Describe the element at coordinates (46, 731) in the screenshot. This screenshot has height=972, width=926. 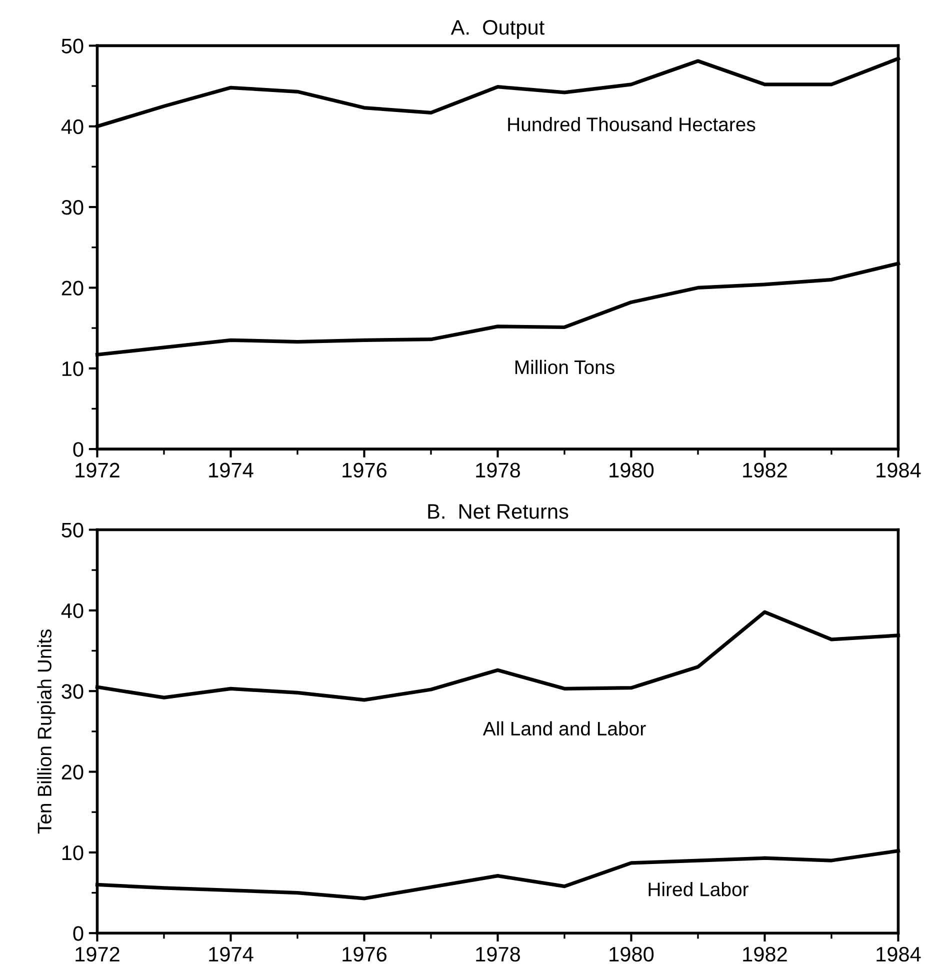
I see `y-axis-title: Ten Billion Rupiah Units` at that location.